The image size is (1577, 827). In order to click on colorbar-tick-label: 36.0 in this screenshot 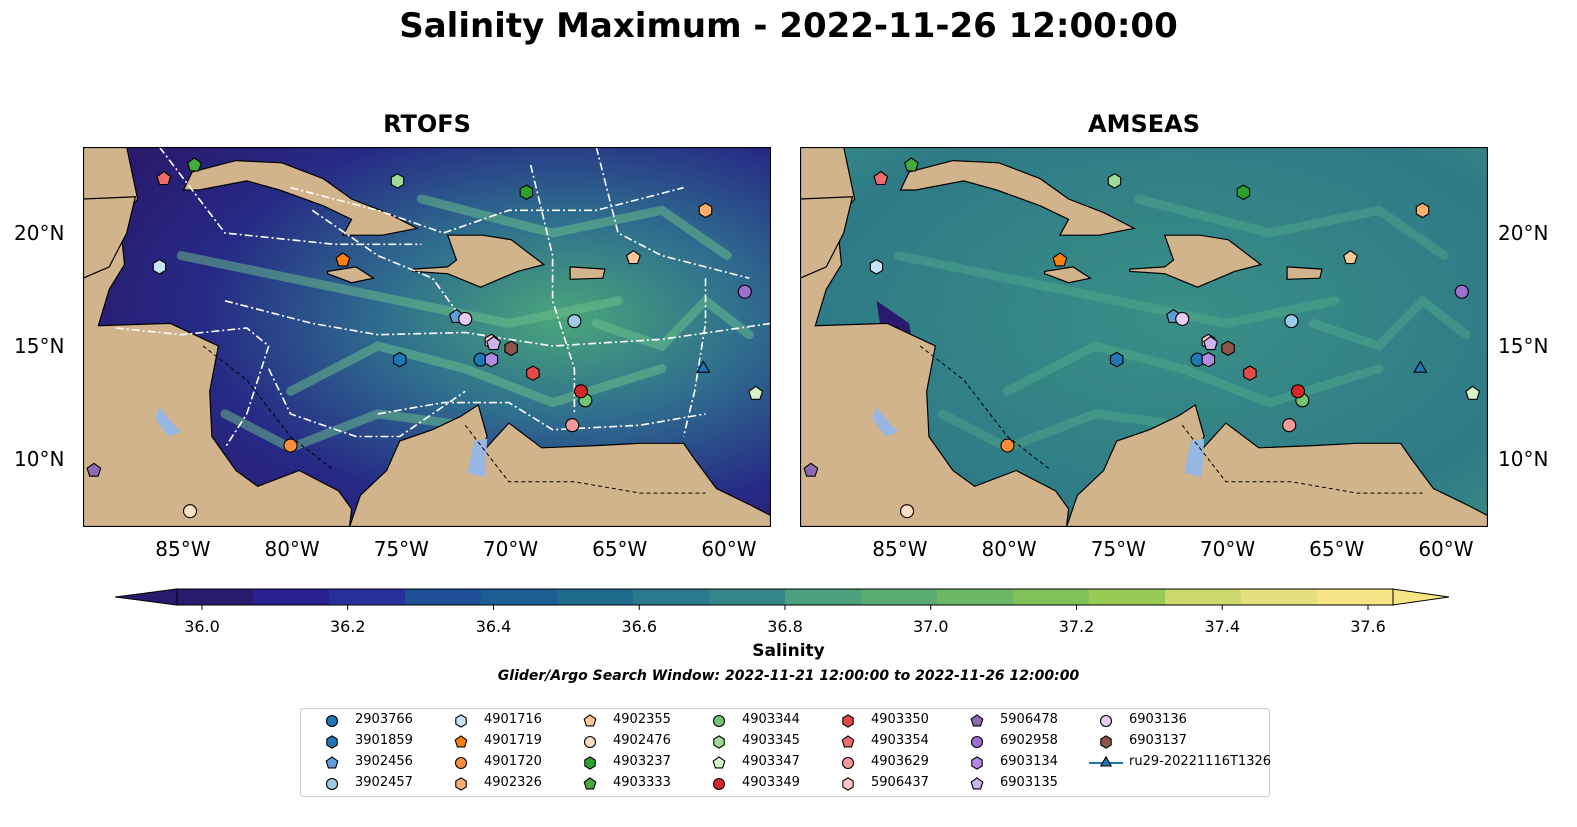, I will do `click(202, 626)`.